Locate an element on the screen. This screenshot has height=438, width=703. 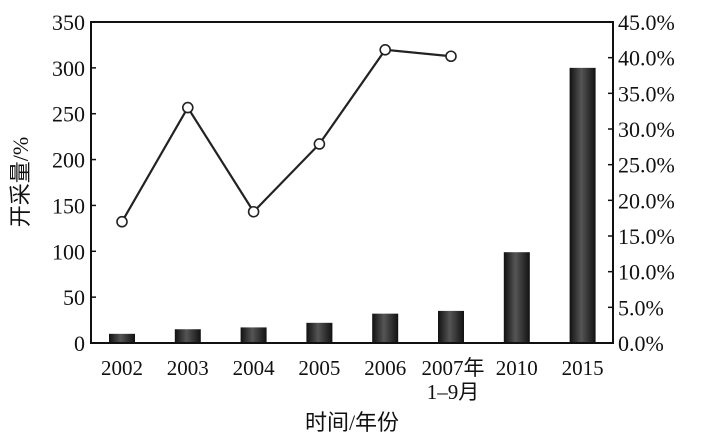
y2-tick-label: 5.0% is located at coordinates (641, 307).